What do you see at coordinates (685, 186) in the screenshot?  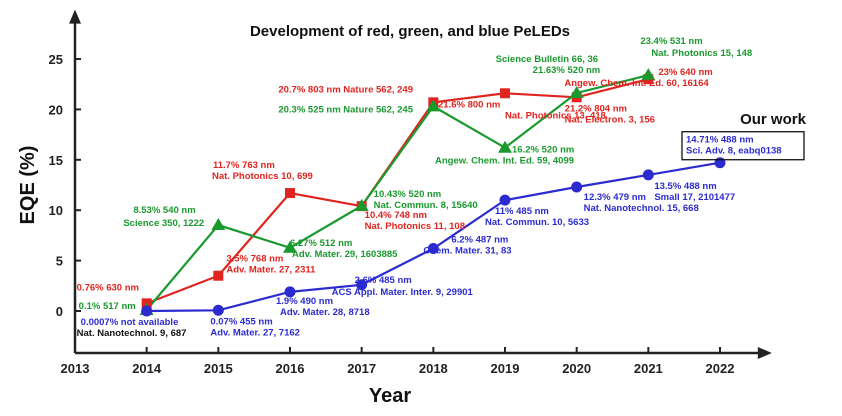 I see `data-label: 13.5% 488 nm` at bounding box center [685, 186].